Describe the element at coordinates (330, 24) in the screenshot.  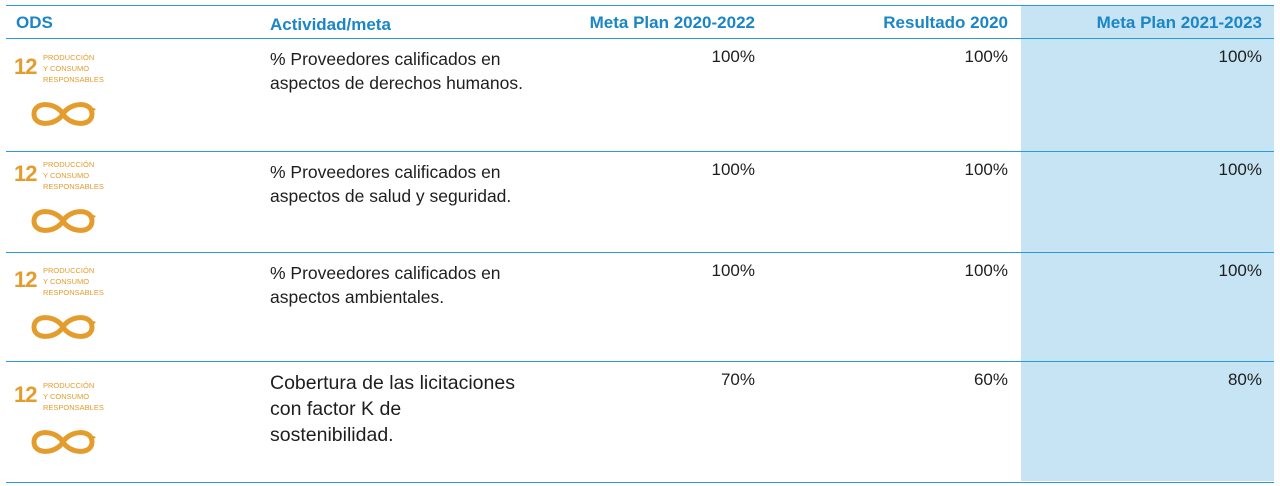
I see `header-actividad: Actividad/meta` at that location.